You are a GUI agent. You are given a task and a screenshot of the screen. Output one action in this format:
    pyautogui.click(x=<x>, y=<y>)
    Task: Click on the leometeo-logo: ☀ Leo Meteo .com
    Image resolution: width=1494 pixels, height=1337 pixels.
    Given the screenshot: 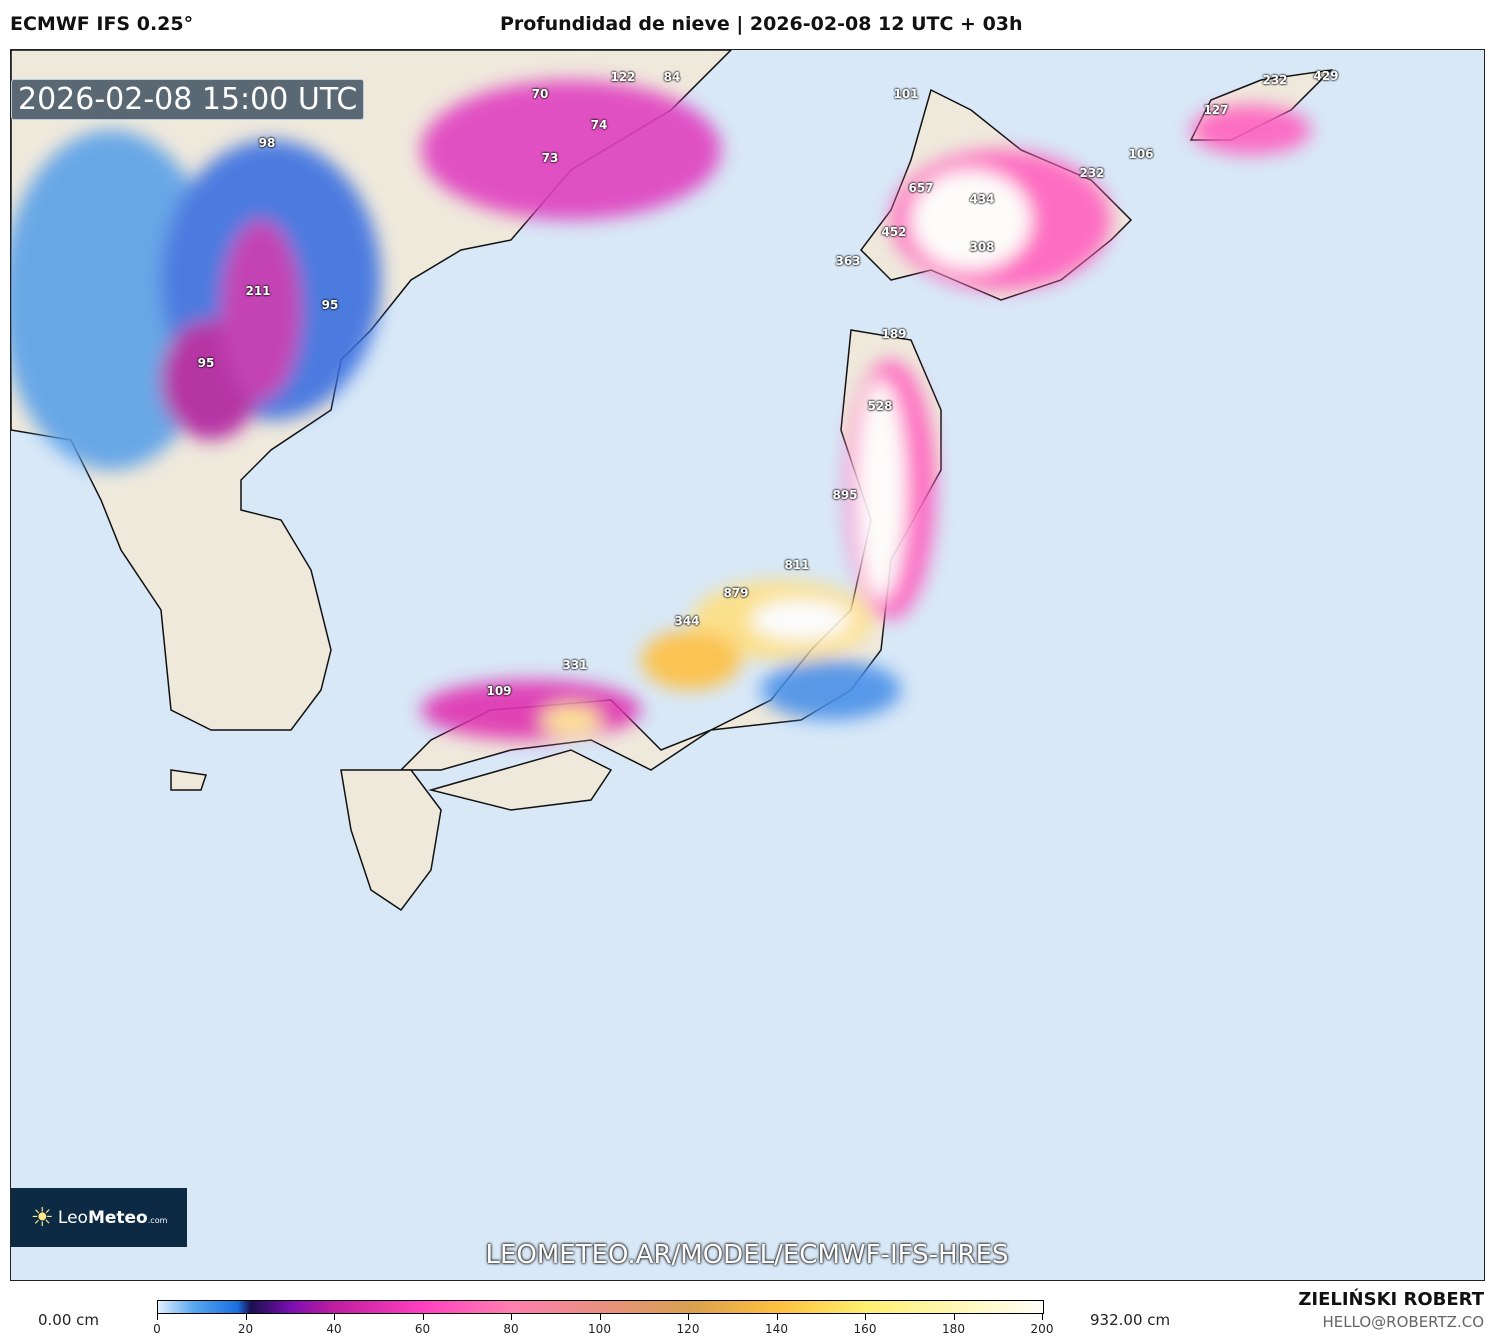 What is the action you would take?
    pyautogui.click(x=99, y=1217)
    